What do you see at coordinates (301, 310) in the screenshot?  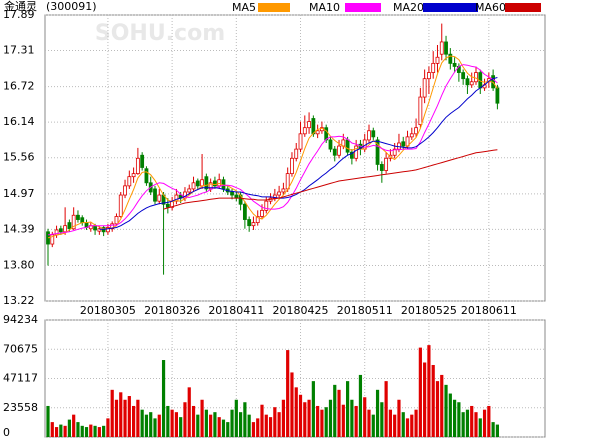 I see `x-tick-label: 20180425` at bounding box center [301, 310].